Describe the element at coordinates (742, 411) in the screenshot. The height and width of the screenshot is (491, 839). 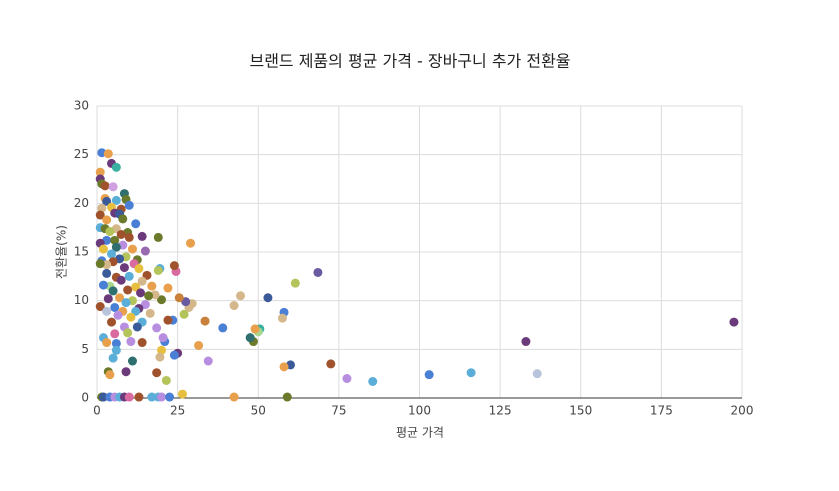
I see `x-tick-label: 200` at that location.